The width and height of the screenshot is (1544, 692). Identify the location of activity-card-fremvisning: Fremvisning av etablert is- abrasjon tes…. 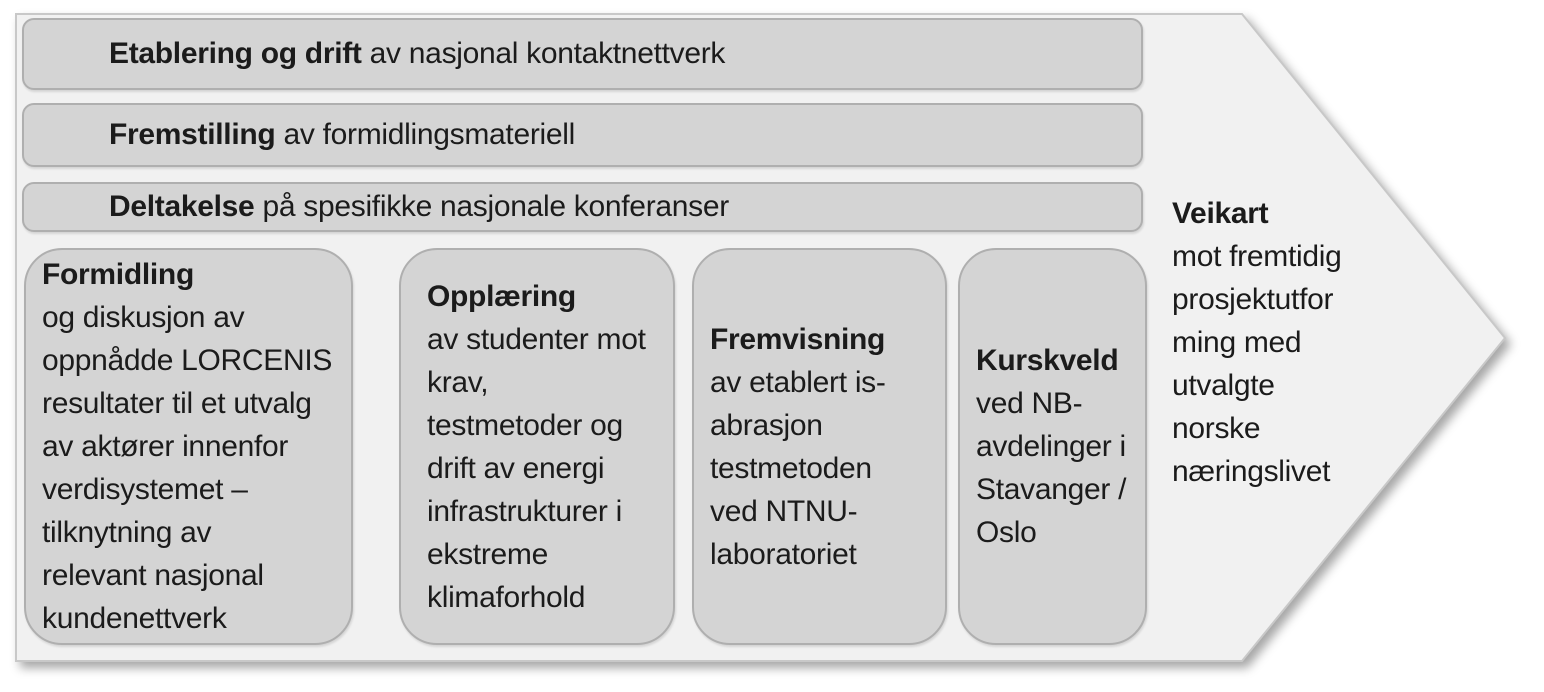
(819, 446).